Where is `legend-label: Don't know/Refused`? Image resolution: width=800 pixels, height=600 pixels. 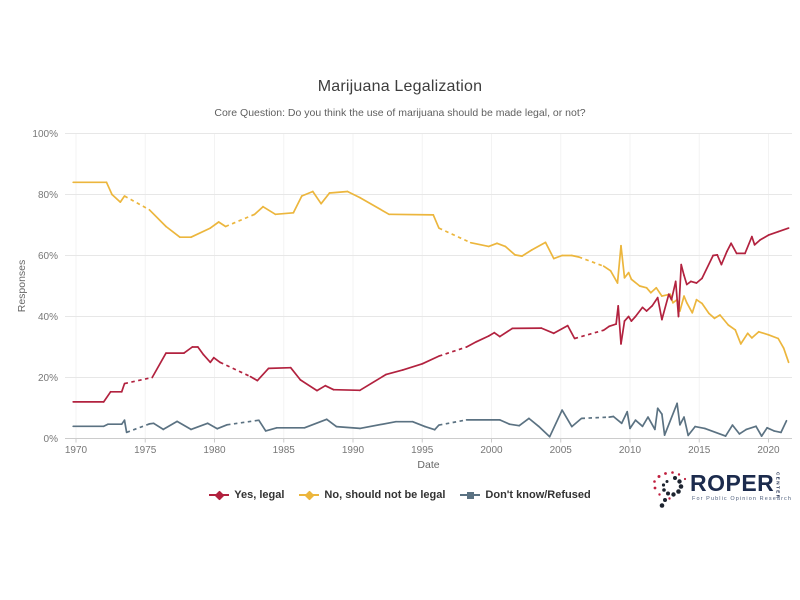 legend-label: Don't know/Refused is located at coordinates (538, 495).